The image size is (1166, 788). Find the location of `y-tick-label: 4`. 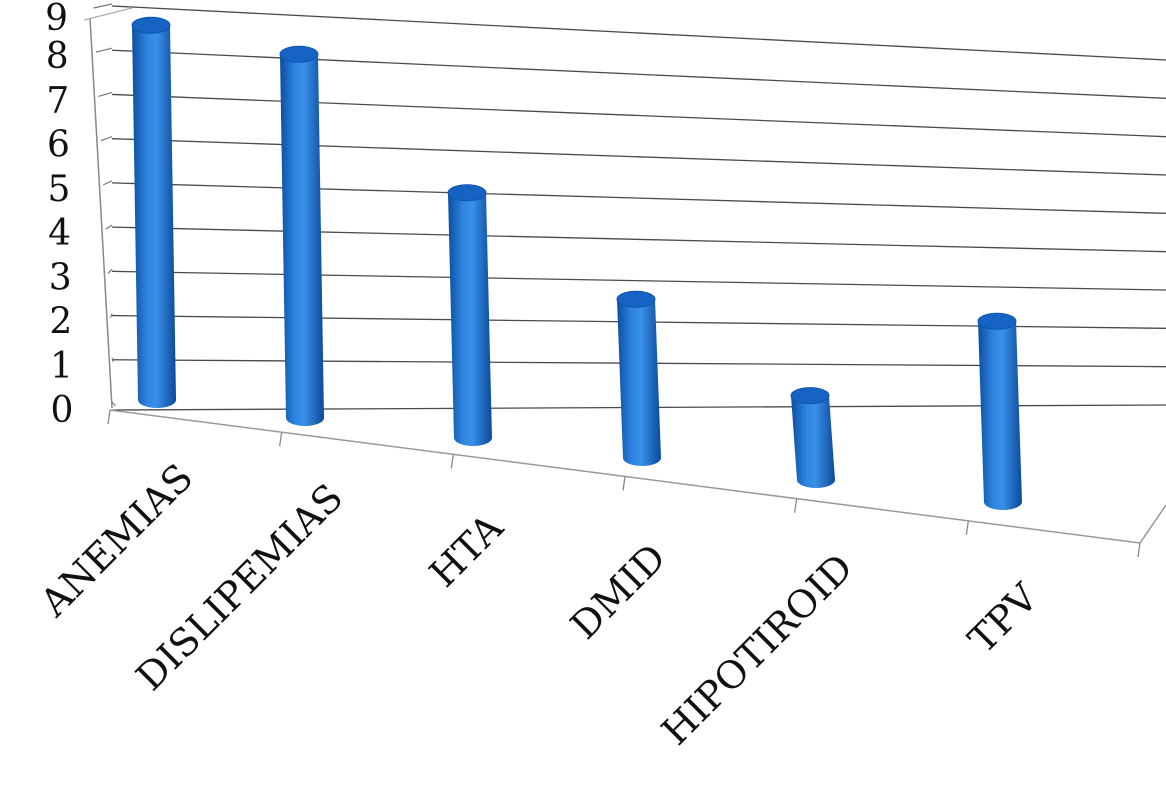

y-tick-label: 4 is located at coordinates (59, 233).